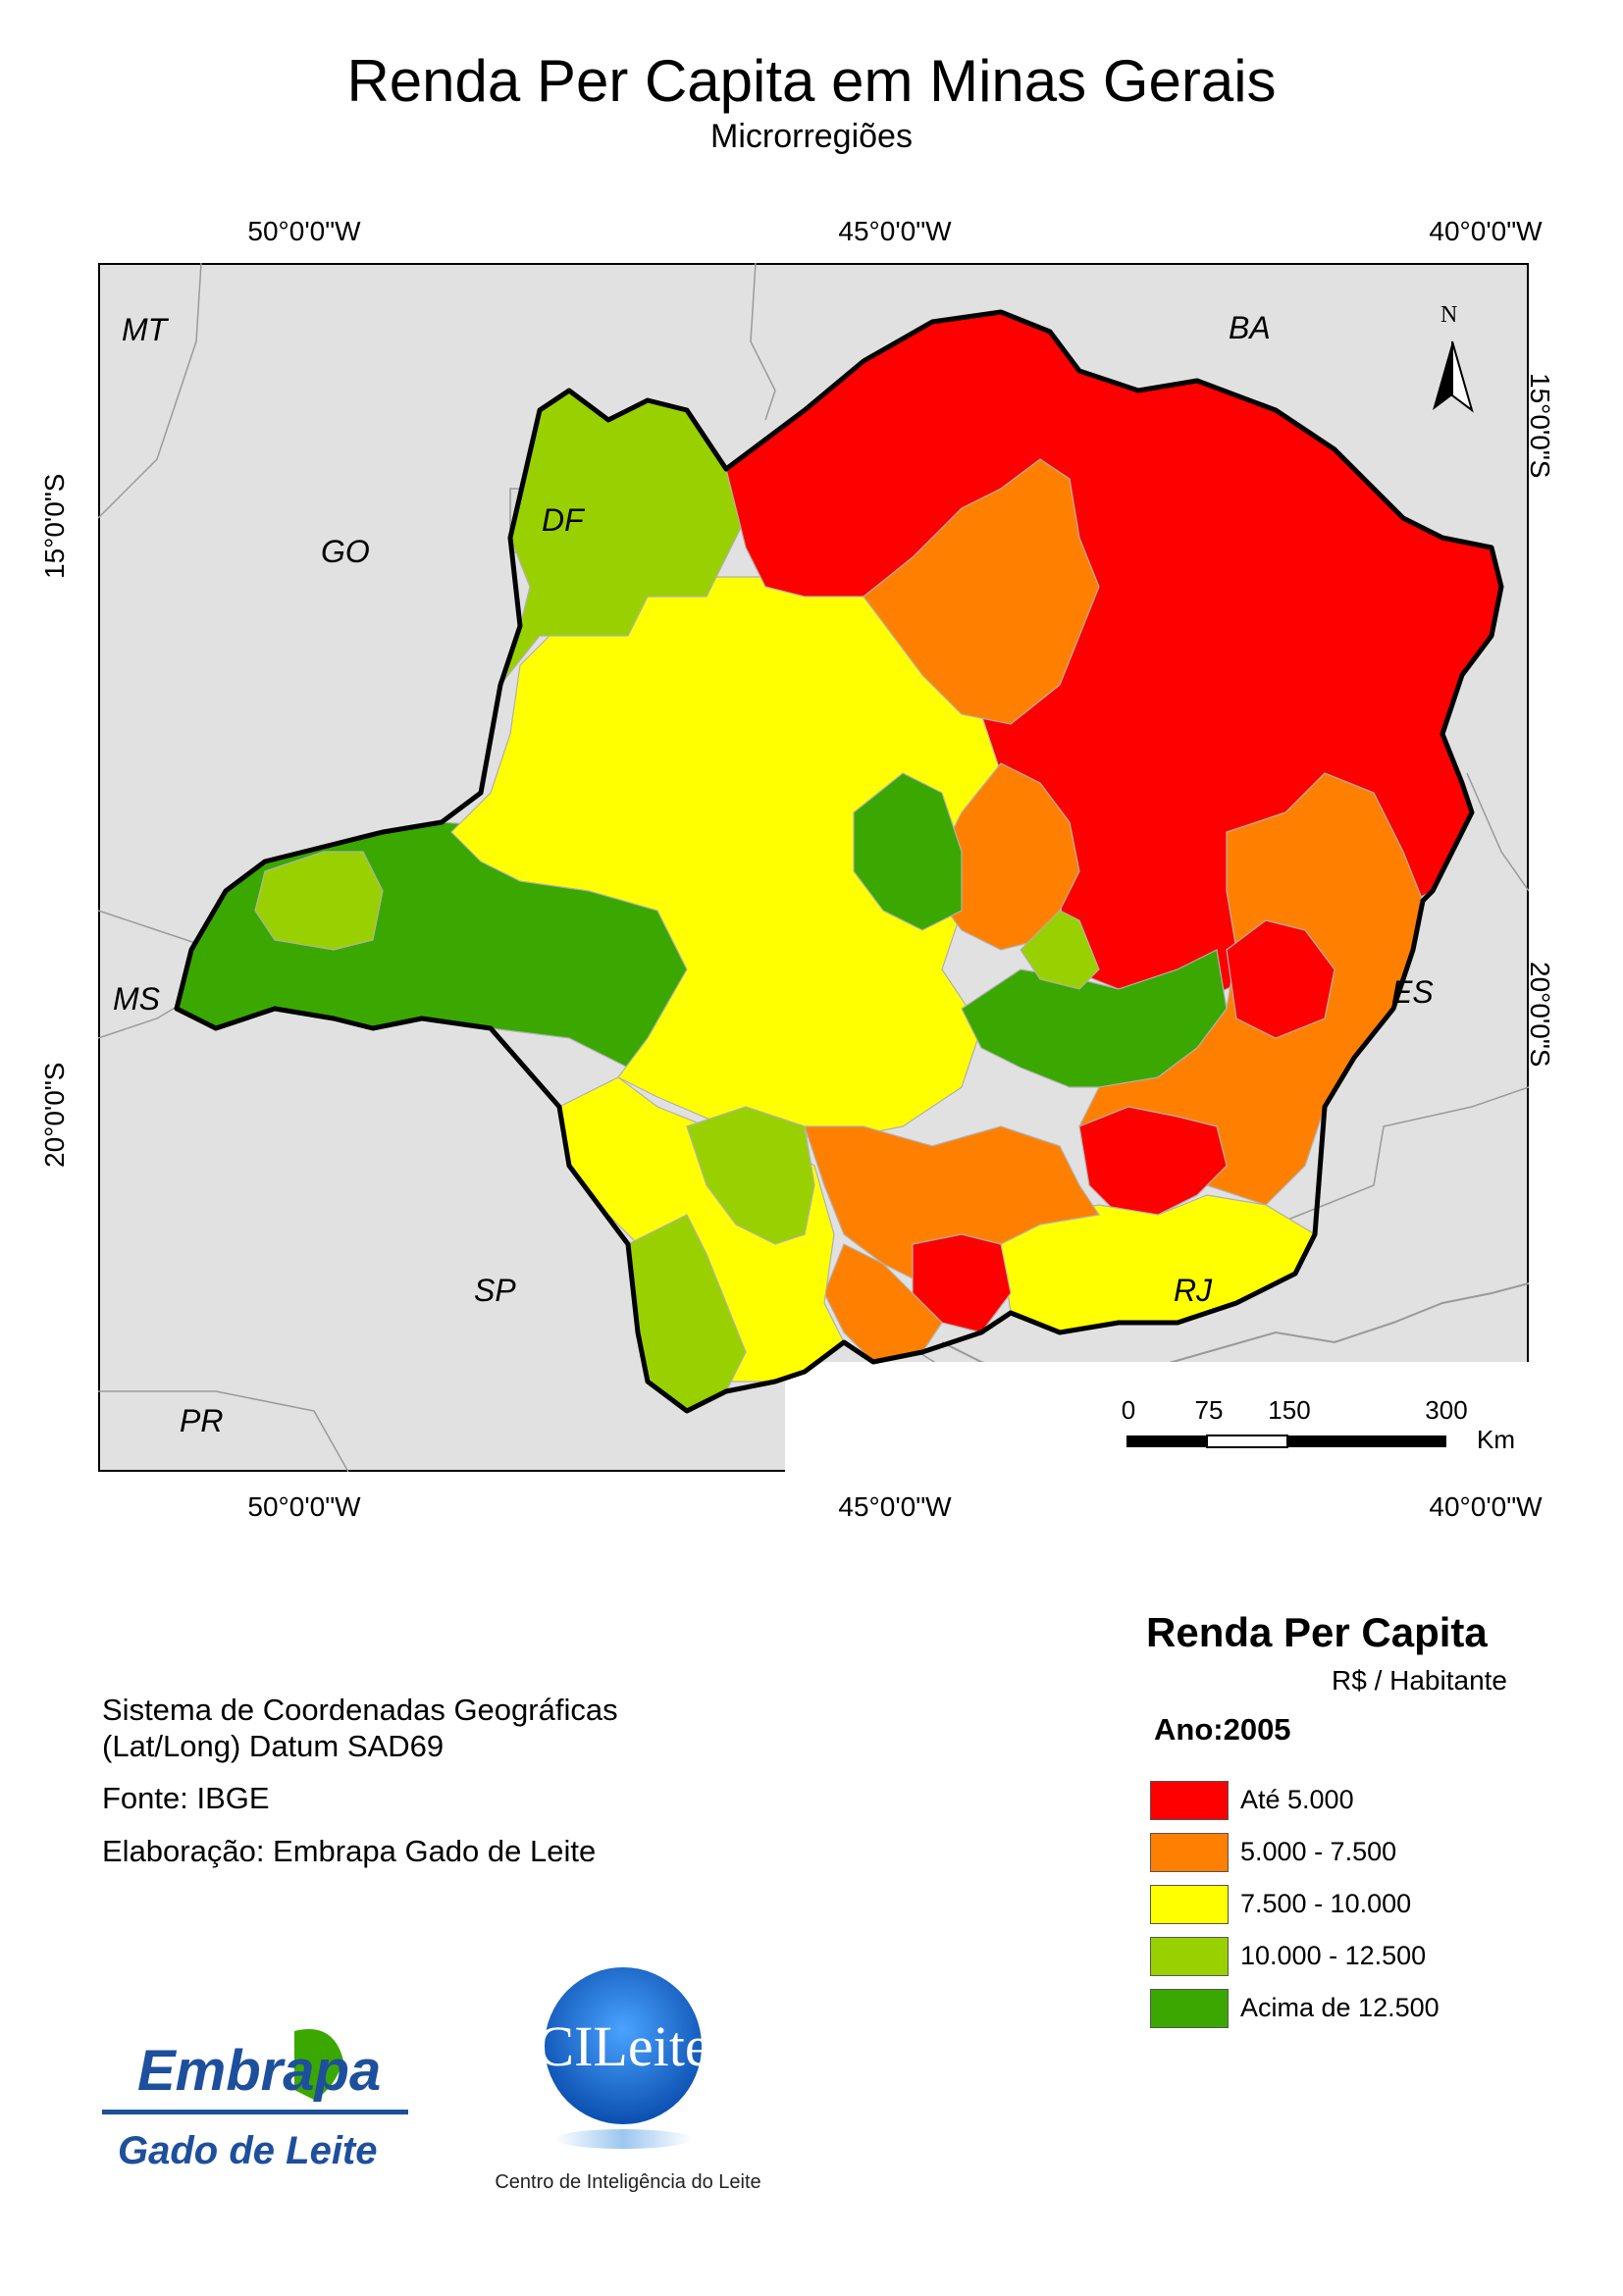 Image resolution: width=1623 pixels, height=2296 pixels. I want to click on state-label: RJ, so click(1193, 1290).